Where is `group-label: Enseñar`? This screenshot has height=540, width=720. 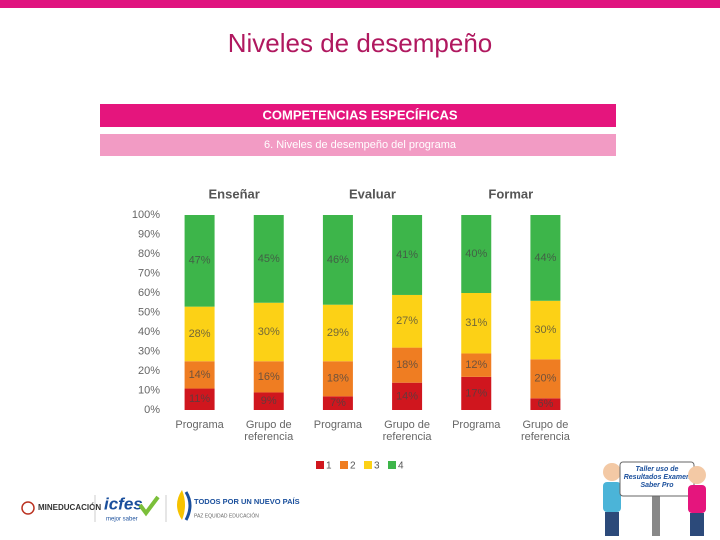 group-label: Enseñar is located at coordinates (234, 193).